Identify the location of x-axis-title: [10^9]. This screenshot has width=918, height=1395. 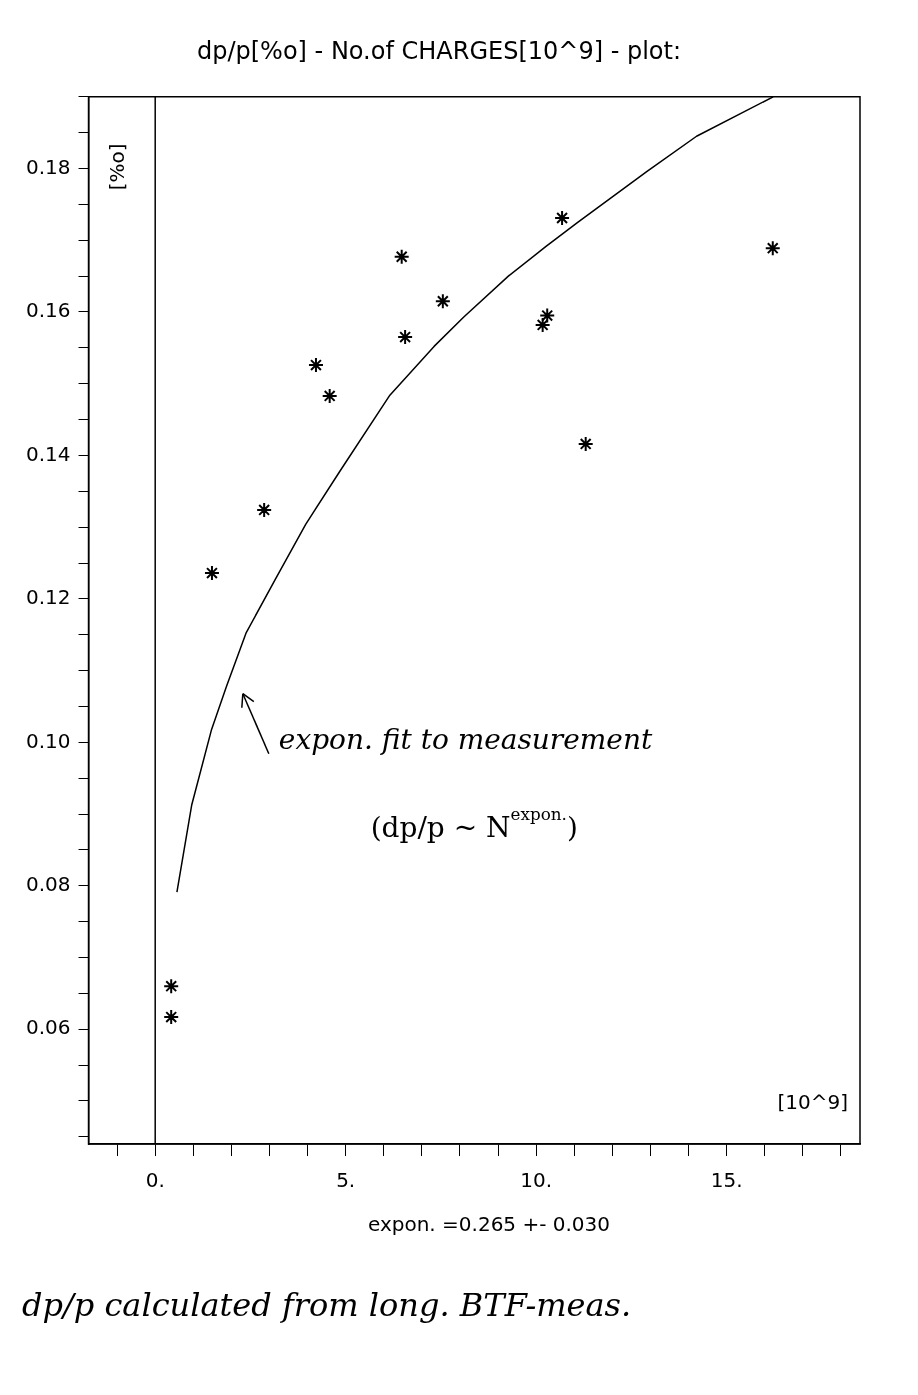
(812, 1102).